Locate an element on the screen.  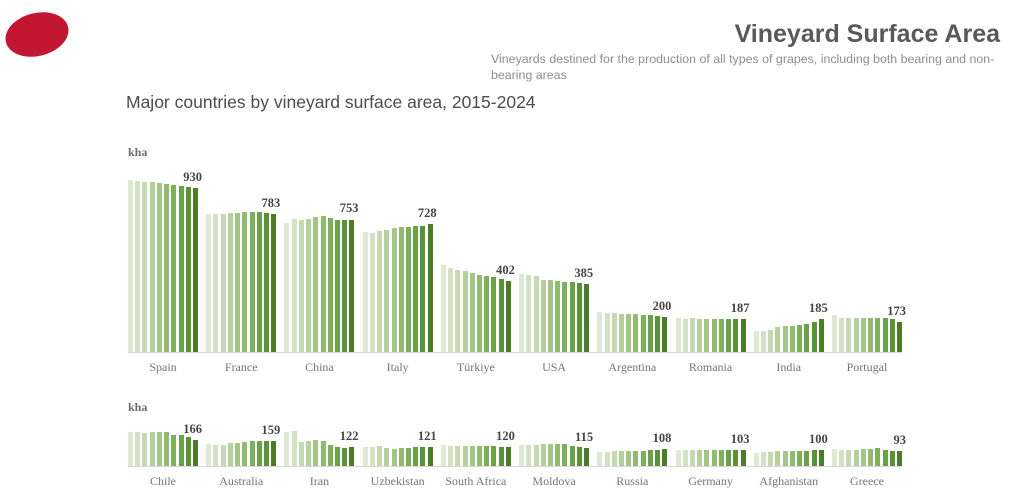
bar-australia-2021 is located at coordinates (252, 453).